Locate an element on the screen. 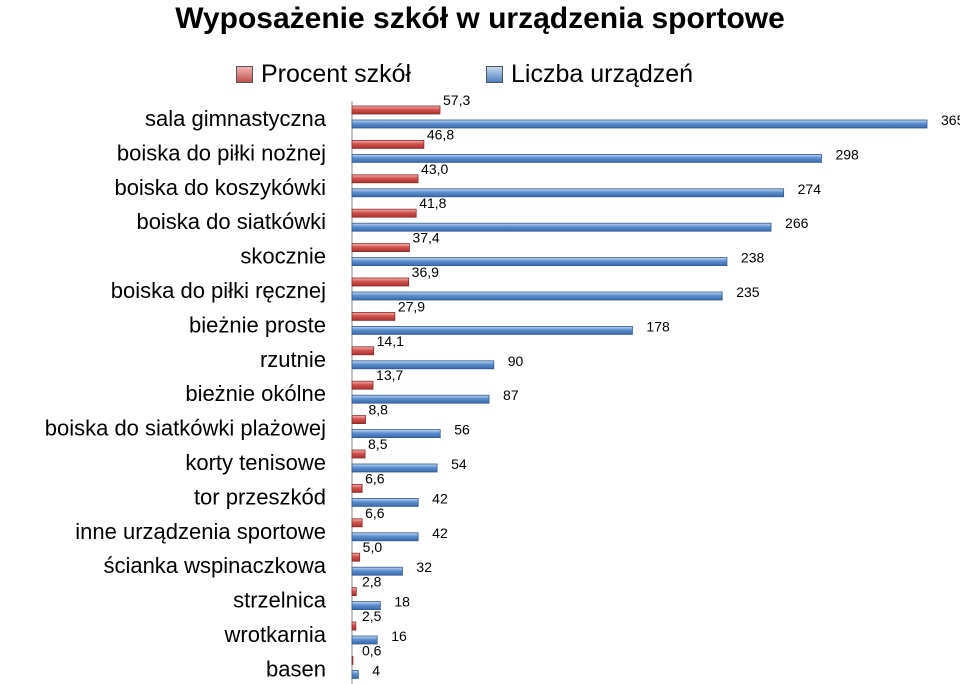  category-label: basen is located at coordinates (296, 668).